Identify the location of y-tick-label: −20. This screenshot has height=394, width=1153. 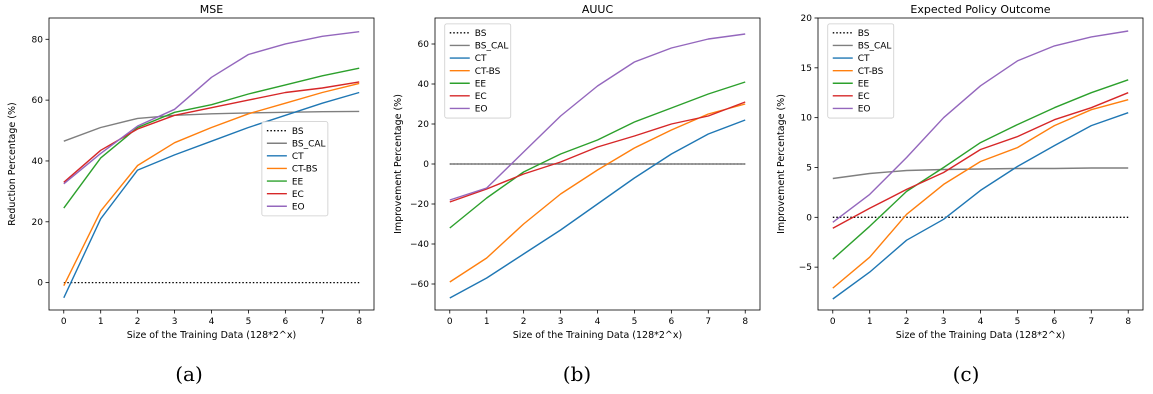
(419, 205).